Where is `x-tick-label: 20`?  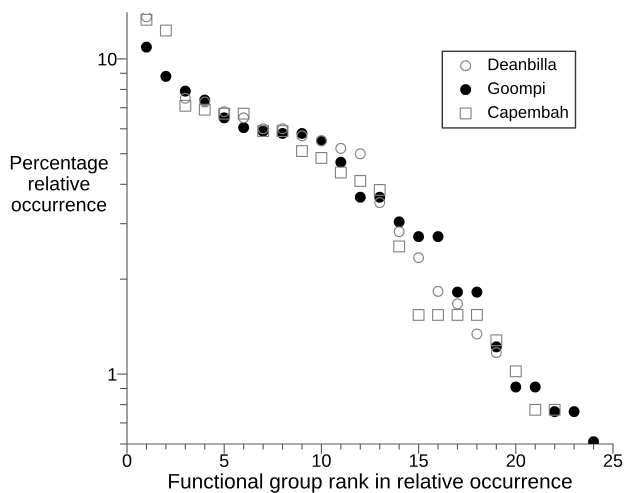
x-tick-label: 20 is located at coordinates (516, 460).